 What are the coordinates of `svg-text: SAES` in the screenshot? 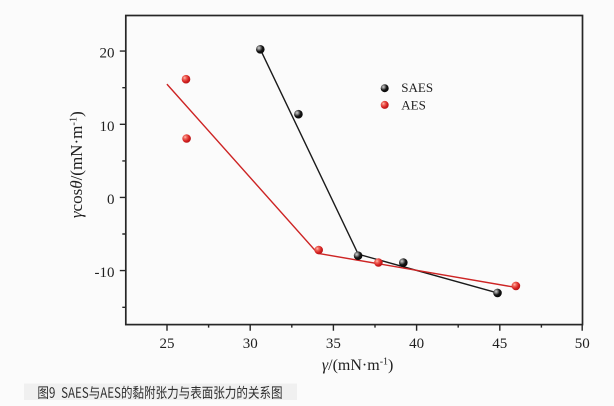 It's located at (417, 87).